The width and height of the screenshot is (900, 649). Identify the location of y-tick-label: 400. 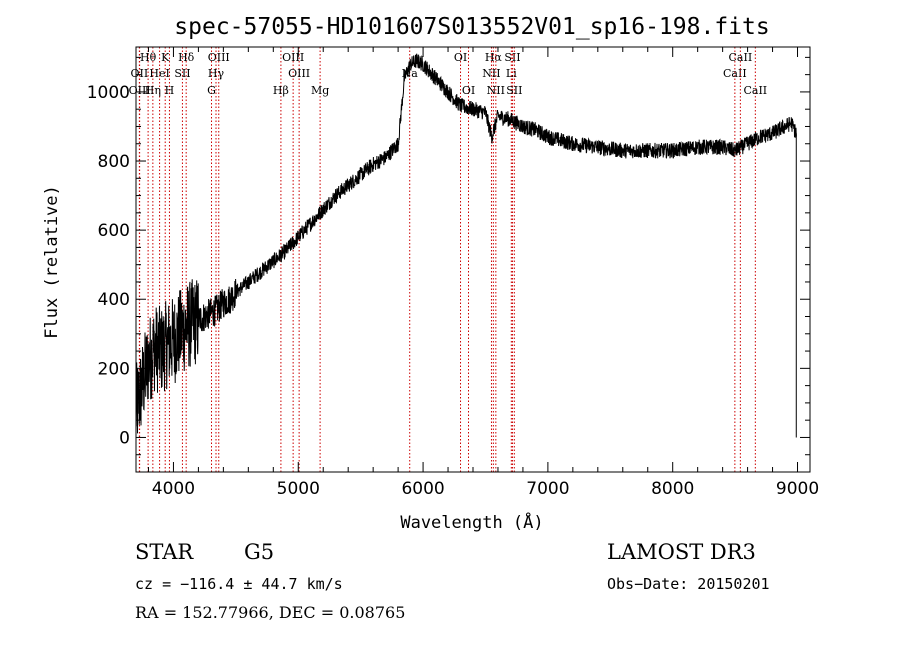
(114, 300).